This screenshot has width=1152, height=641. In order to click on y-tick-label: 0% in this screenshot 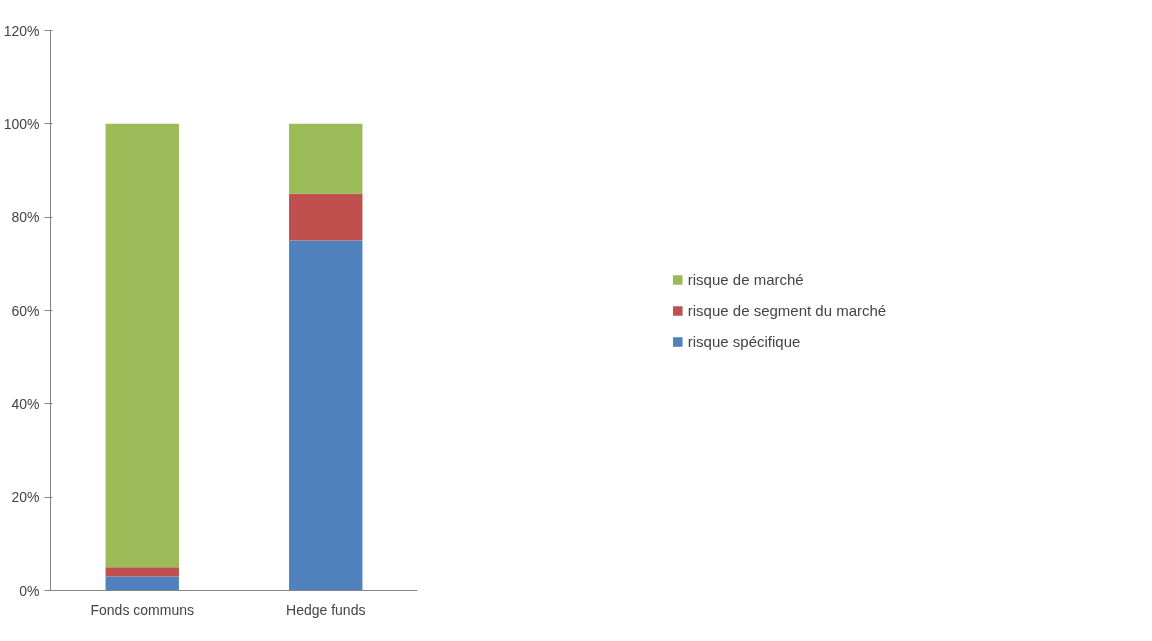, I will do `click(29, 590)`.